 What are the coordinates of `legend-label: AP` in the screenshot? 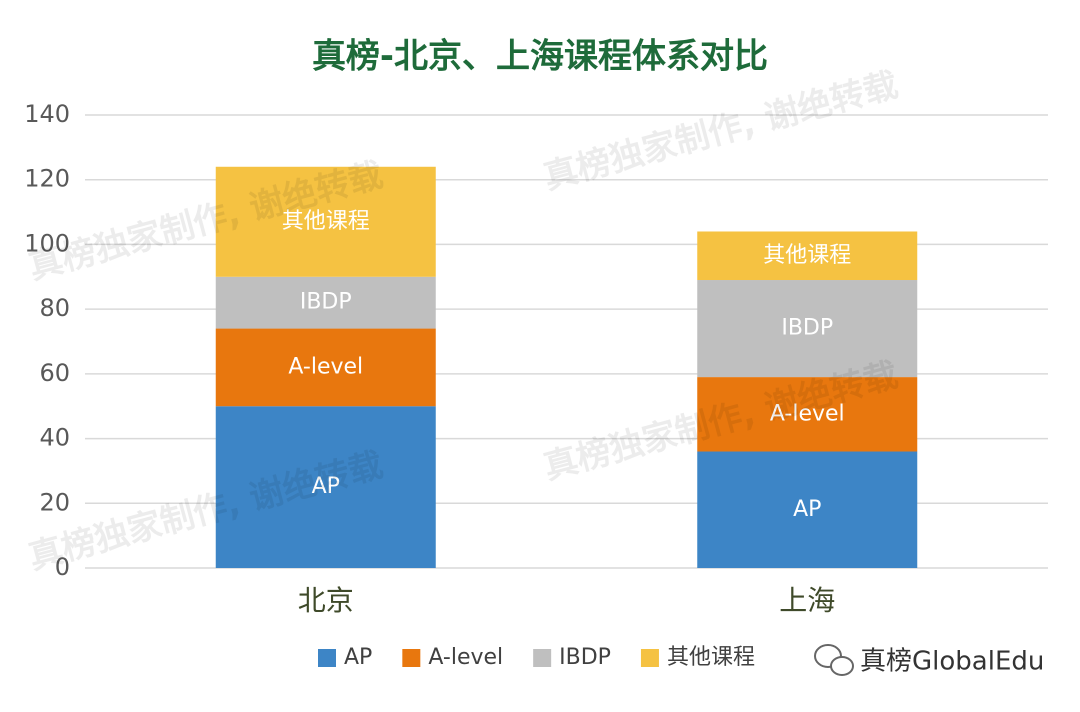 It's located at (358, 657).